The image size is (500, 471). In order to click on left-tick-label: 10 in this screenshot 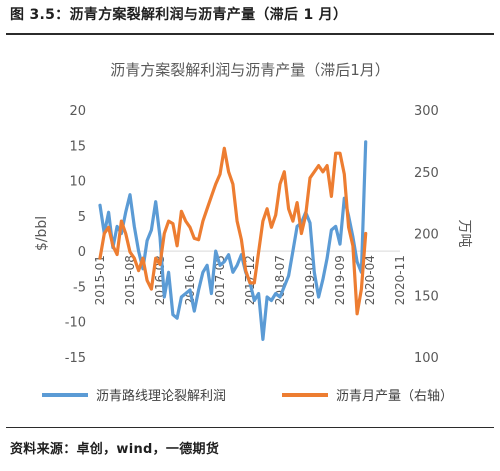, I will do `click(77, 182)`.